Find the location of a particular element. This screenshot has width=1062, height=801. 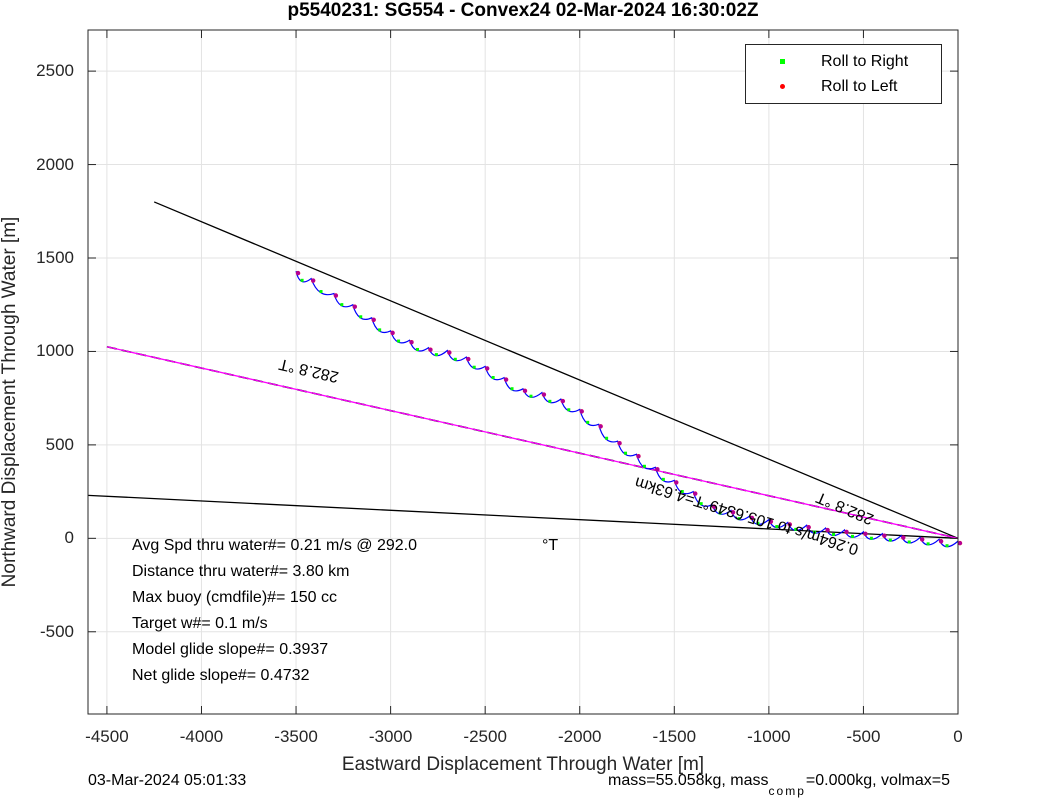

legend: Roll to Right Roll to Left is located at coordinates (843, 74).